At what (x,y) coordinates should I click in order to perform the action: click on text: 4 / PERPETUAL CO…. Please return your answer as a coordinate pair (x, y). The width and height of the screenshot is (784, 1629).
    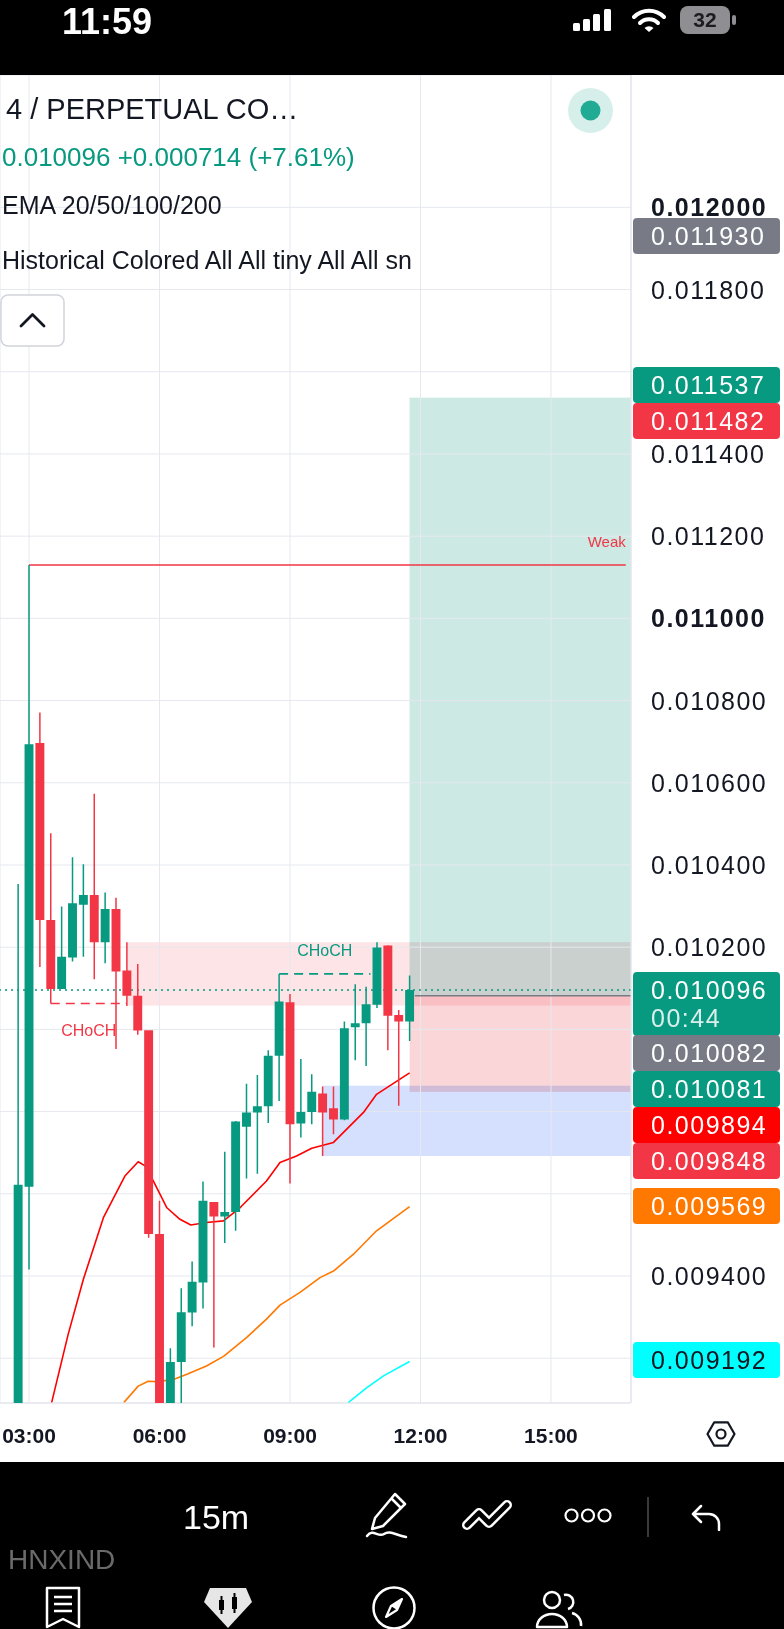
    Looking at the image, I should click on (152, 109).